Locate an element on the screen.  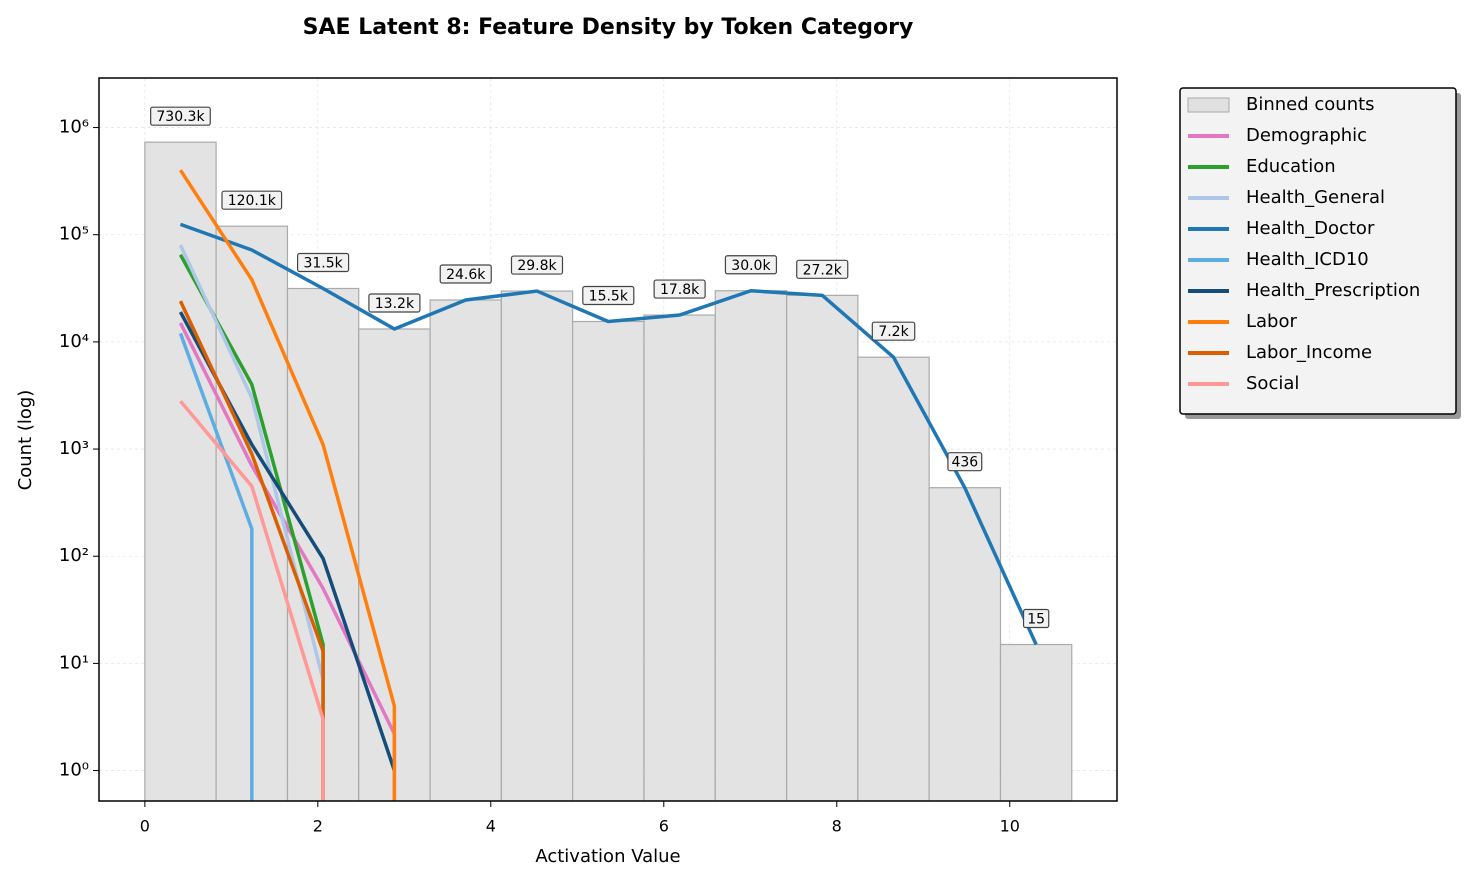
x-tick-label: 0 is located at coordinates (145, 826).